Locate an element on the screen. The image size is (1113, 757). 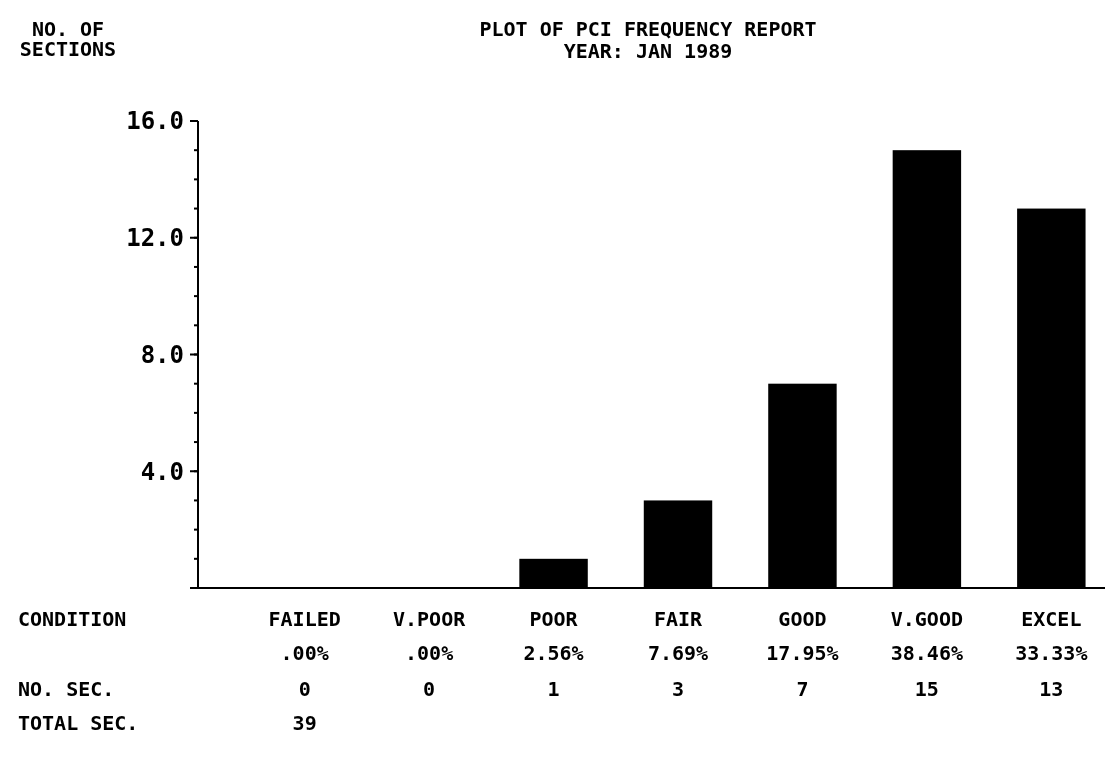
chart-subtitle: YEAR: JAN 1989 is located at coordinates (648, 51).